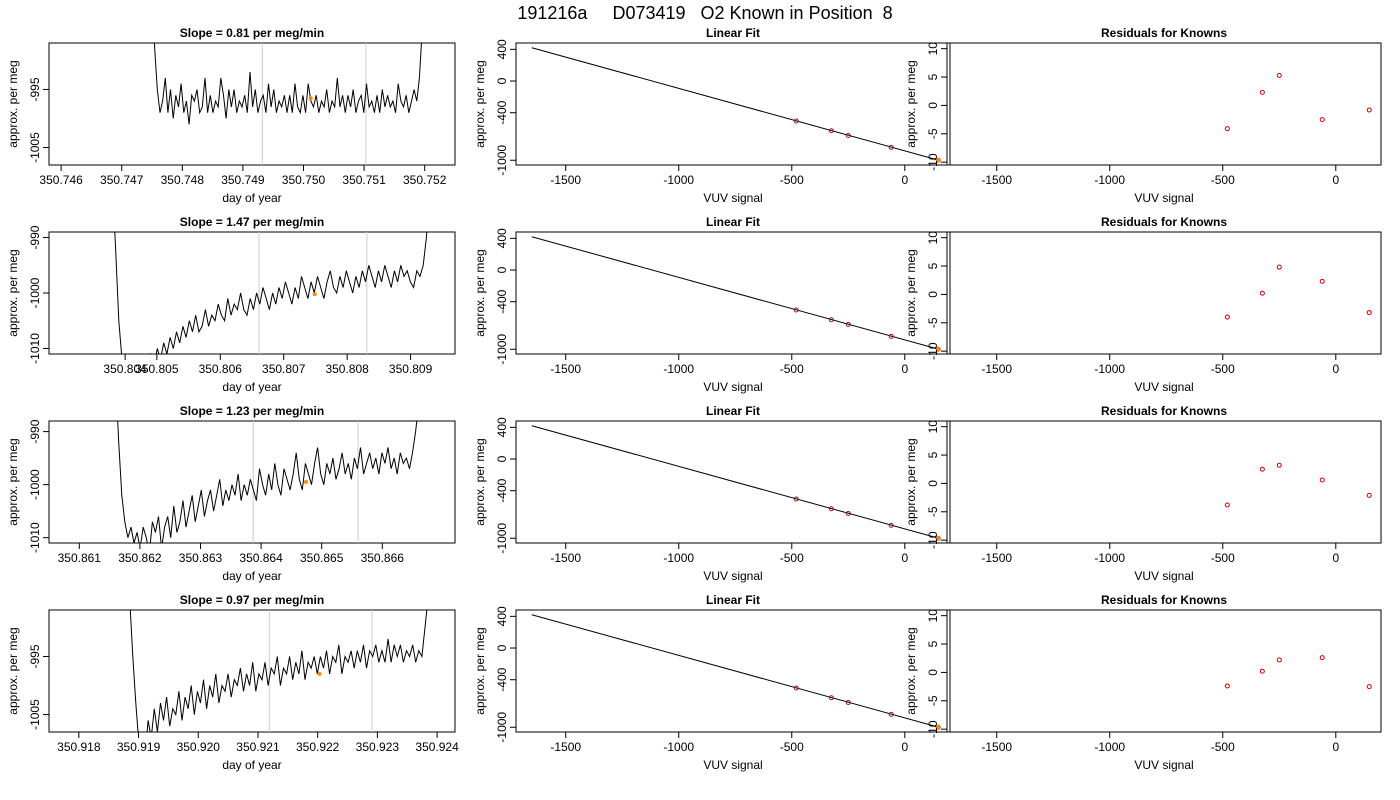 This screenshot has height=800, width=1400. I want to click on x-tick-label: 350.752, so click(425, 180).